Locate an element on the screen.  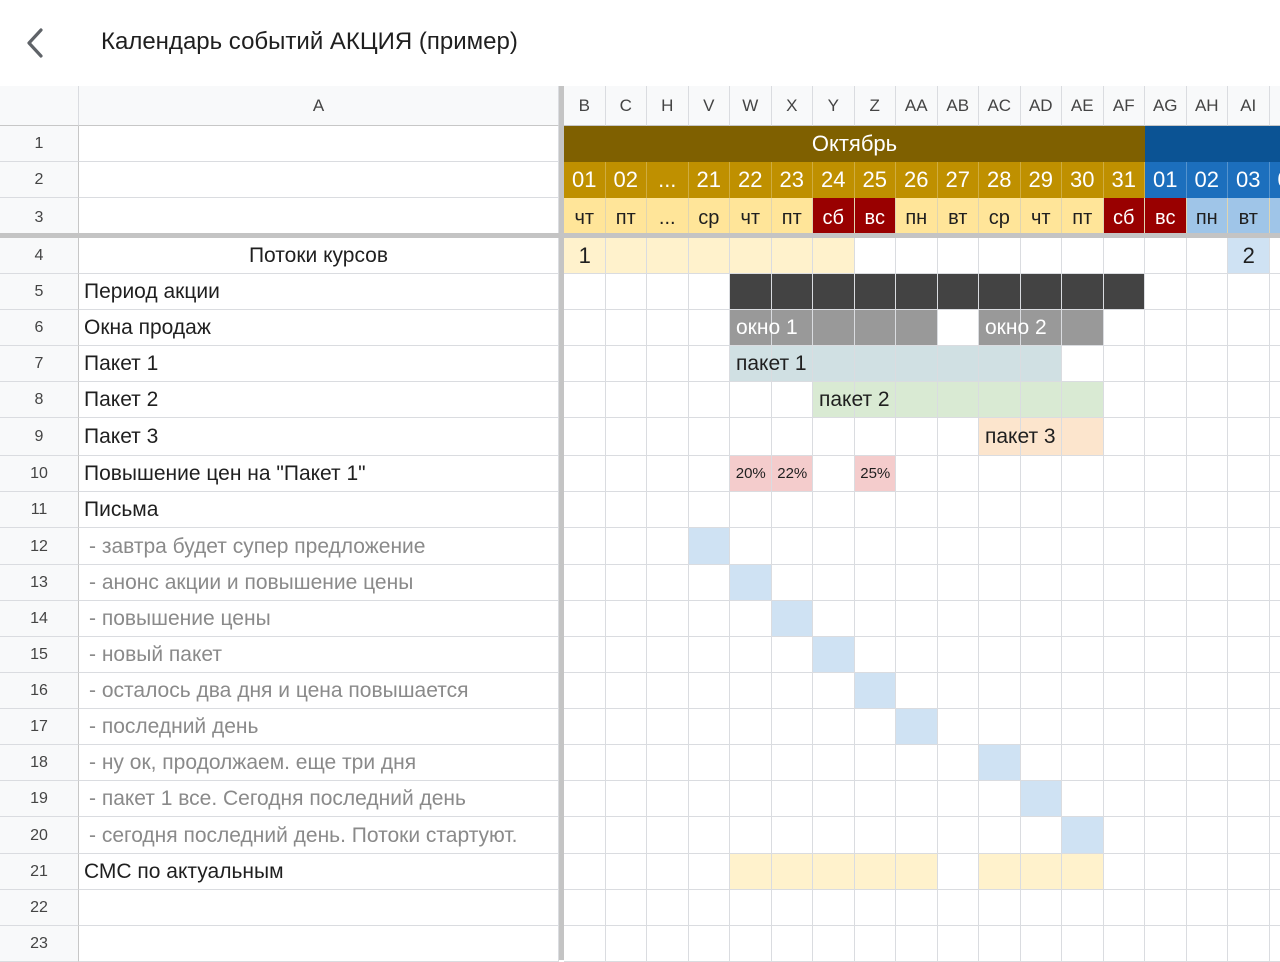
column-header-AF: AF is located at coordinates (1125, 106).